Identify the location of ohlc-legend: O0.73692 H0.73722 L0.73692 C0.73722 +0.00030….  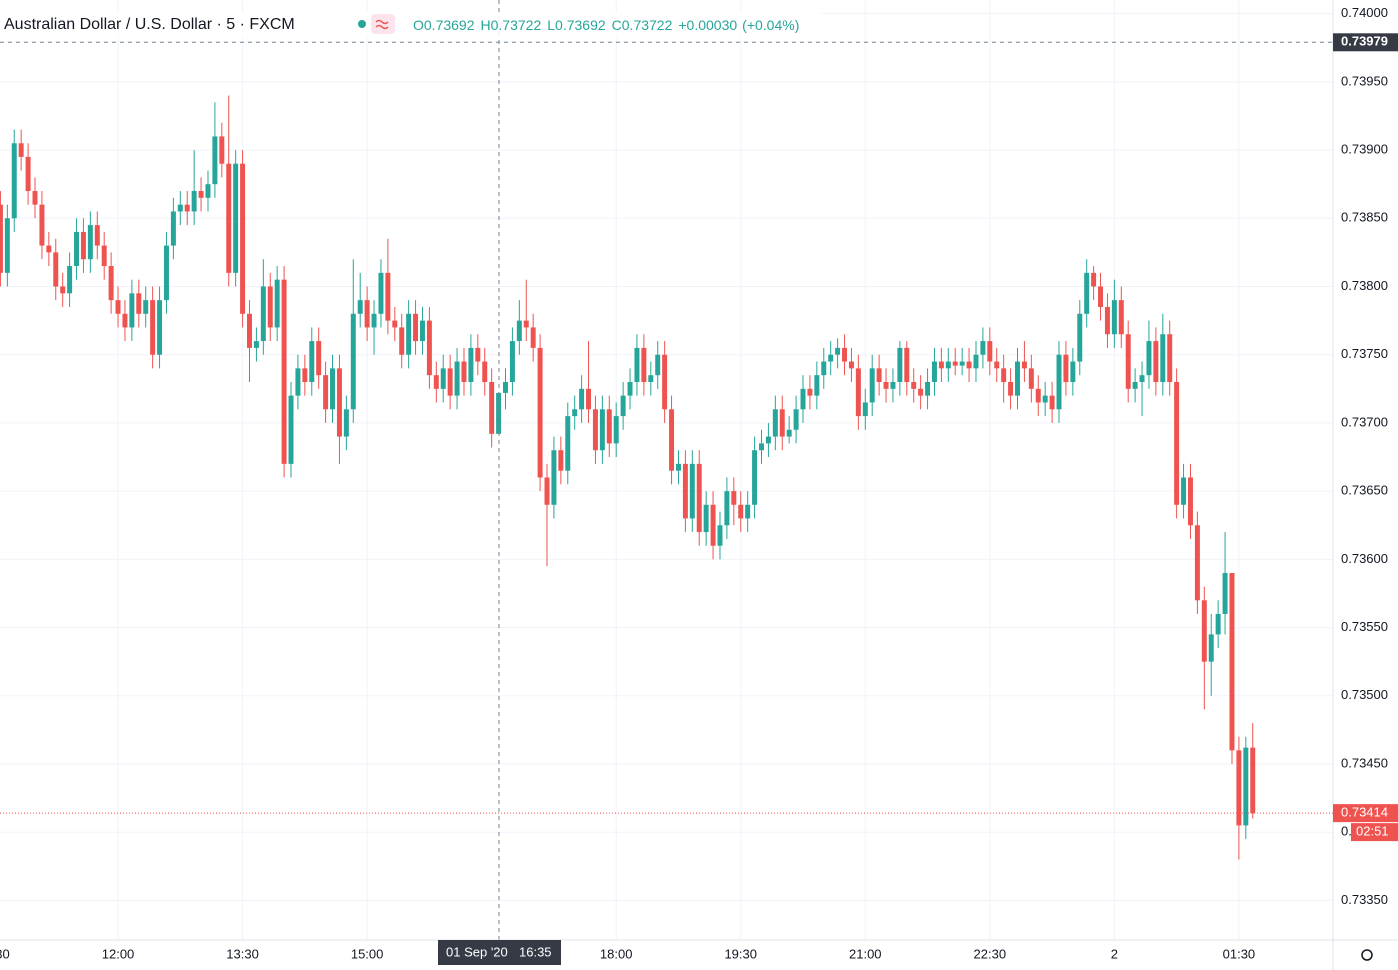
(606, 25).